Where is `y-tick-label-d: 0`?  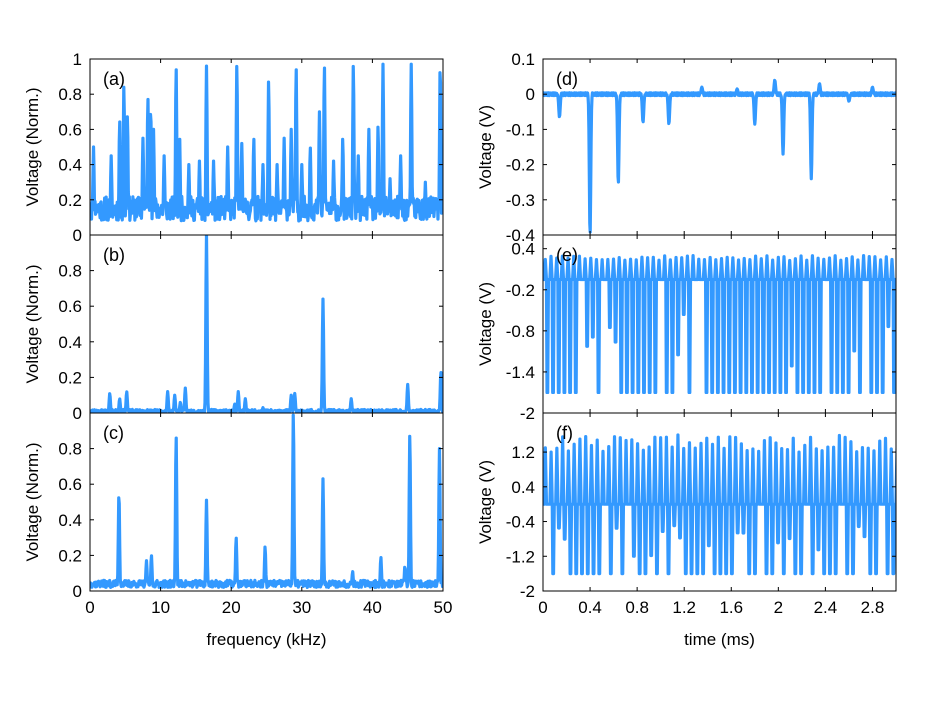 y-tick-label-d: 0 is located at coordinates (530, 94).